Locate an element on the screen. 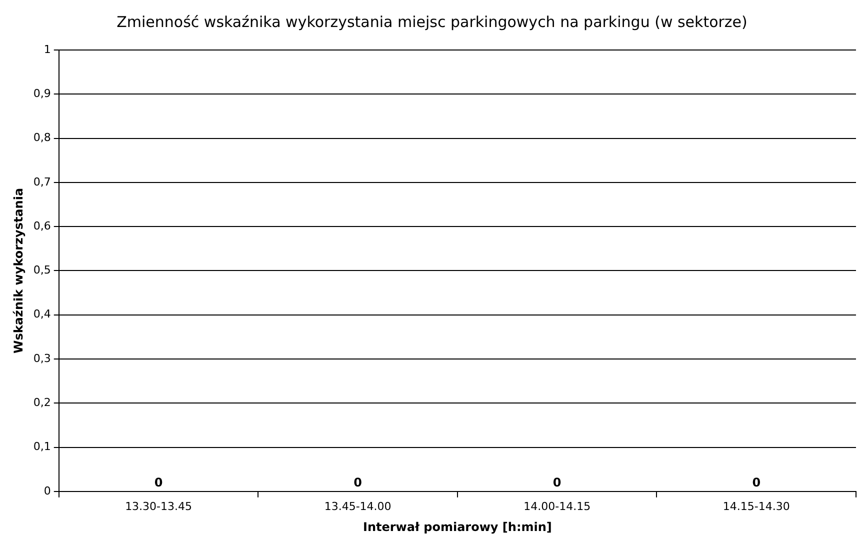 This screenshot has height=545, width=866. y-tick-label: 0,5 is located at coordinates (42, 270).